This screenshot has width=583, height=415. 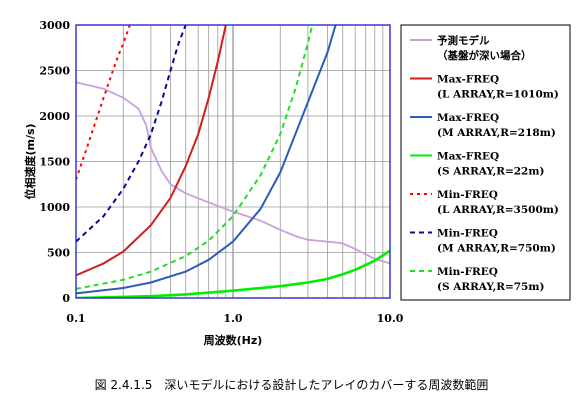 What do you see at coordinates (496, 133) in the screenshot?
I see `legend-sublabel-3: (M ARRAY,R=218m)` at bounding box center [496, 133].